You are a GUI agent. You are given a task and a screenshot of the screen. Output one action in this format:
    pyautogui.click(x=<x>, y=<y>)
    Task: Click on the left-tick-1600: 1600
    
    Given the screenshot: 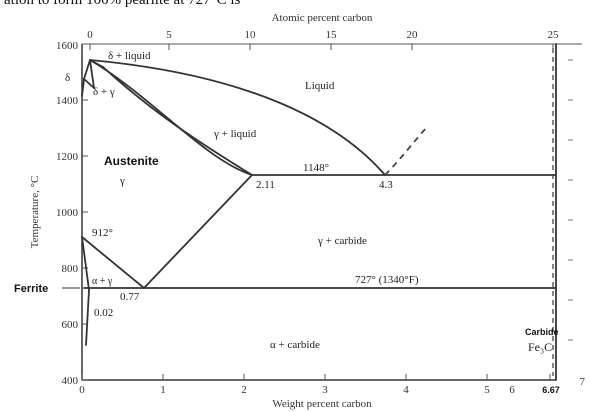 What is the action you would take?
    pyautogui.click(x=67, y=46)
    